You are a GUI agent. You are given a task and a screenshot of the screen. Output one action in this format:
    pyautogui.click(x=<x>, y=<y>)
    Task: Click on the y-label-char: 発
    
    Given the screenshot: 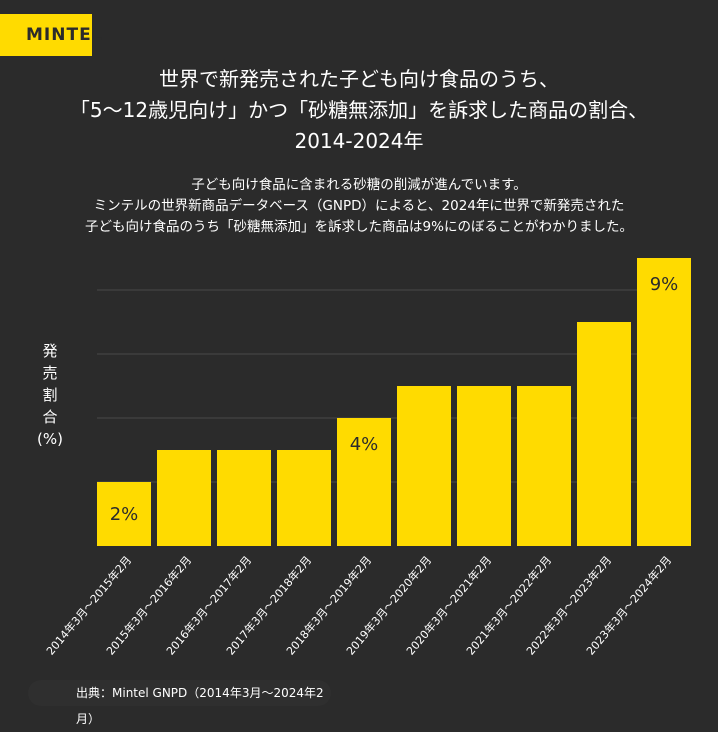 What is the action you would take?
    pyautogui.click(x=50, y=351)
    